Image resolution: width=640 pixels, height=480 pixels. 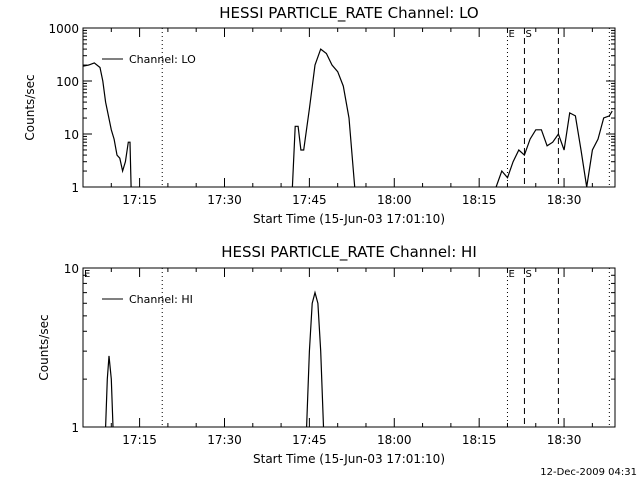 What do you see at coordinates (349, 252) in the screenshot?
I see `chart-title: HESSI PARTICLE_RATE Channel: HI` at bounding box center [349, 252].